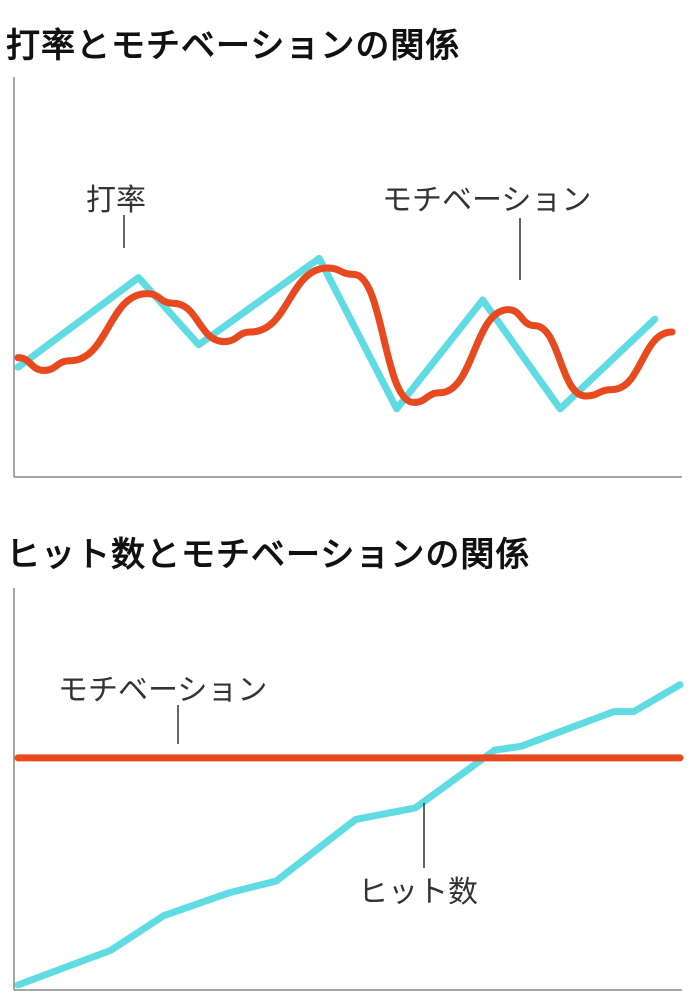  What do you see at coordinates (233, 46) in the screenshot?
I see `chart1-title: 打率とモチベーションの関係` at bounding box center [233, 46].